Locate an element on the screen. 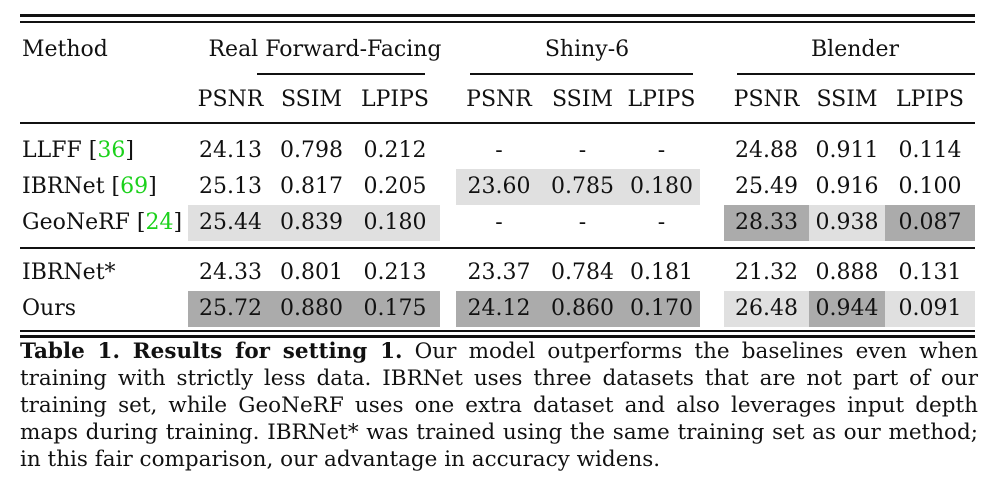 Image resolution: width=988 pixels, height=499 pixels. header-rule is located at coordinates (497, 123).